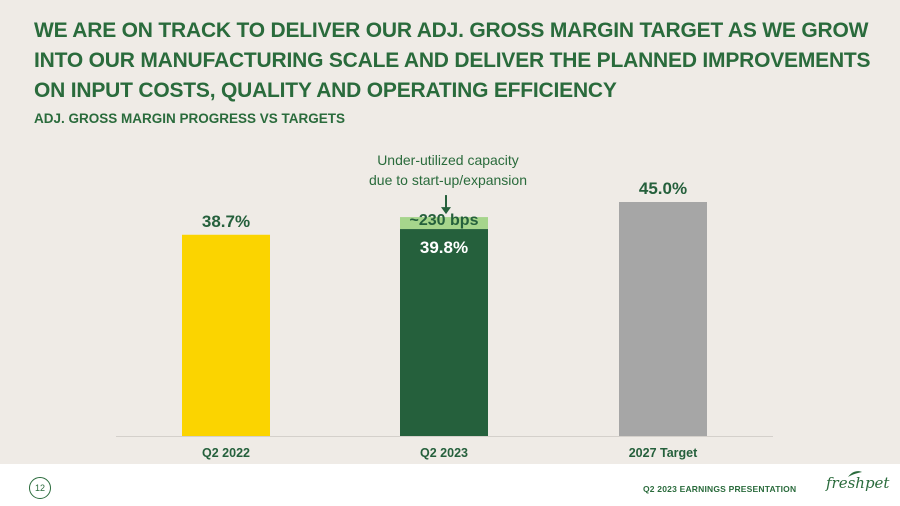  I want to click on bar-2027-target, so click(663, 319).